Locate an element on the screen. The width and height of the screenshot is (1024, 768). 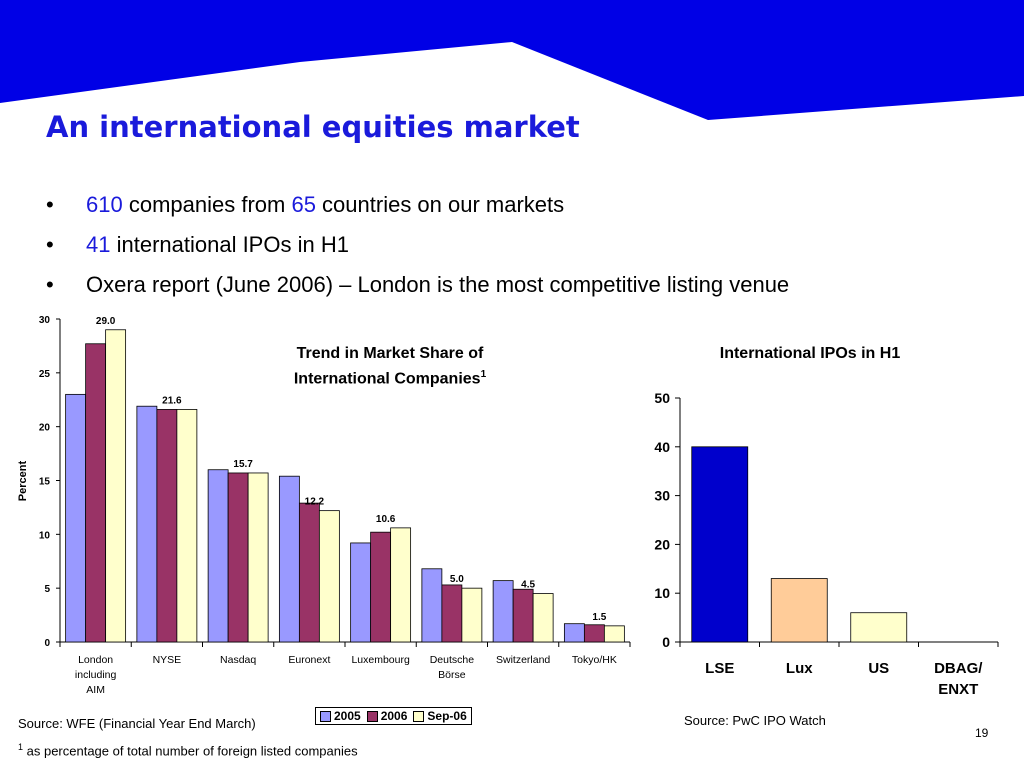
slide-title: An international equities market is located at coordinates (313, 127).